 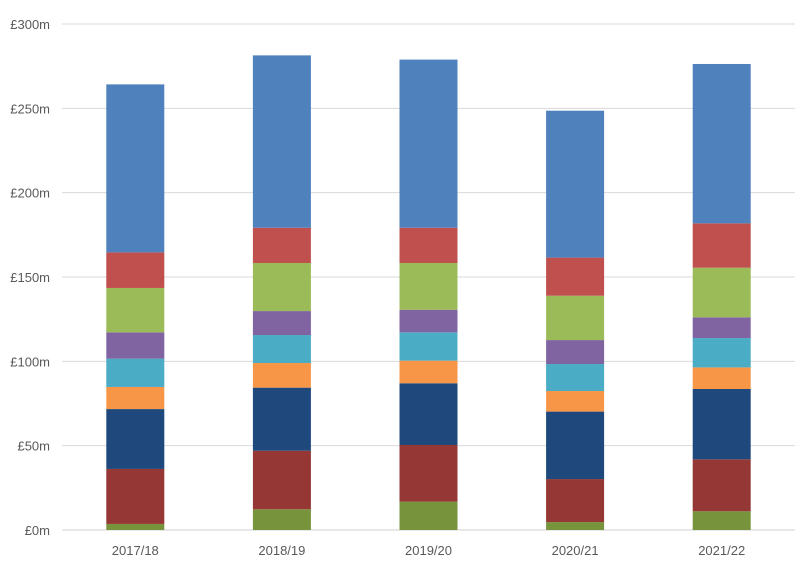 I want to click on bar-segment-2019-20-s5, so click(x=428, y=346).